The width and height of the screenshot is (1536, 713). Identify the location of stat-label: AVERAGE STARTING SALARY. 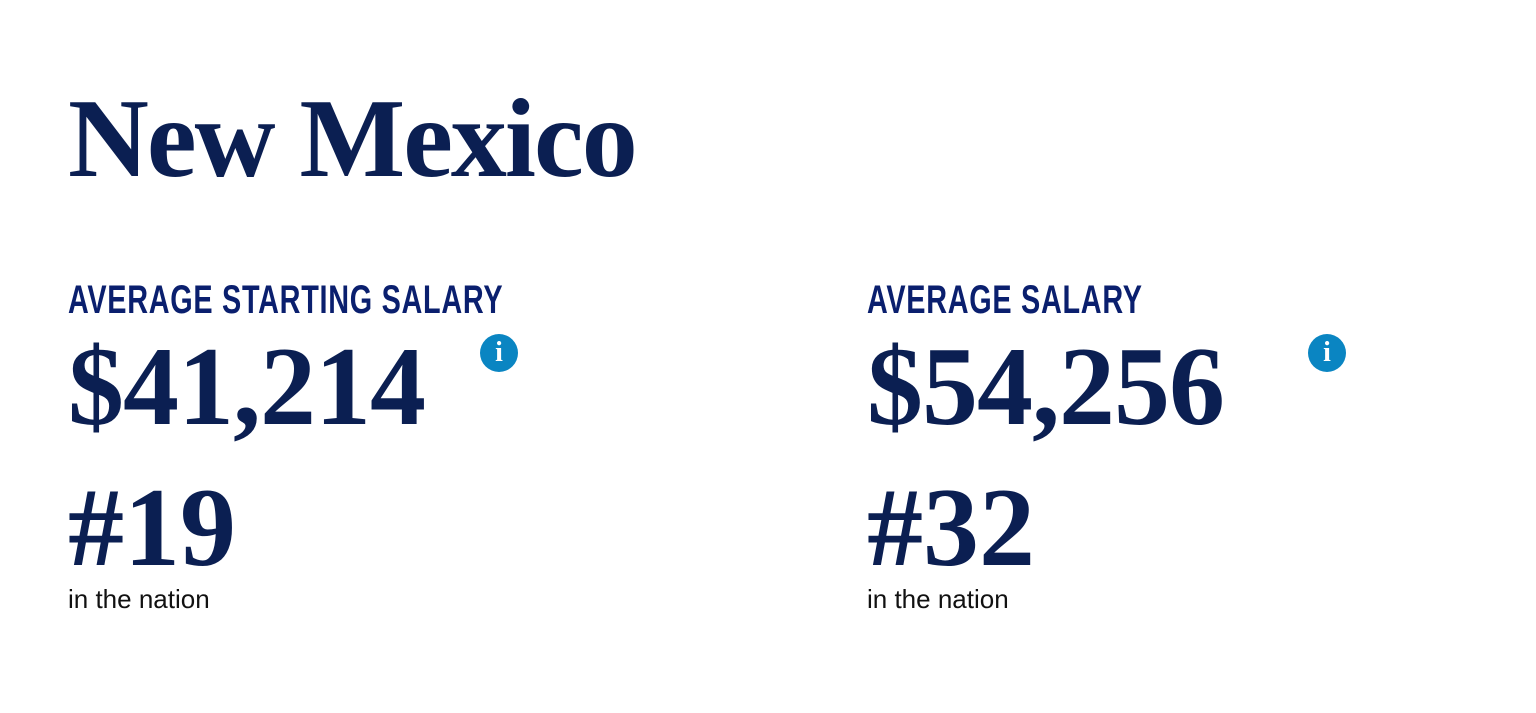
(286, 300).